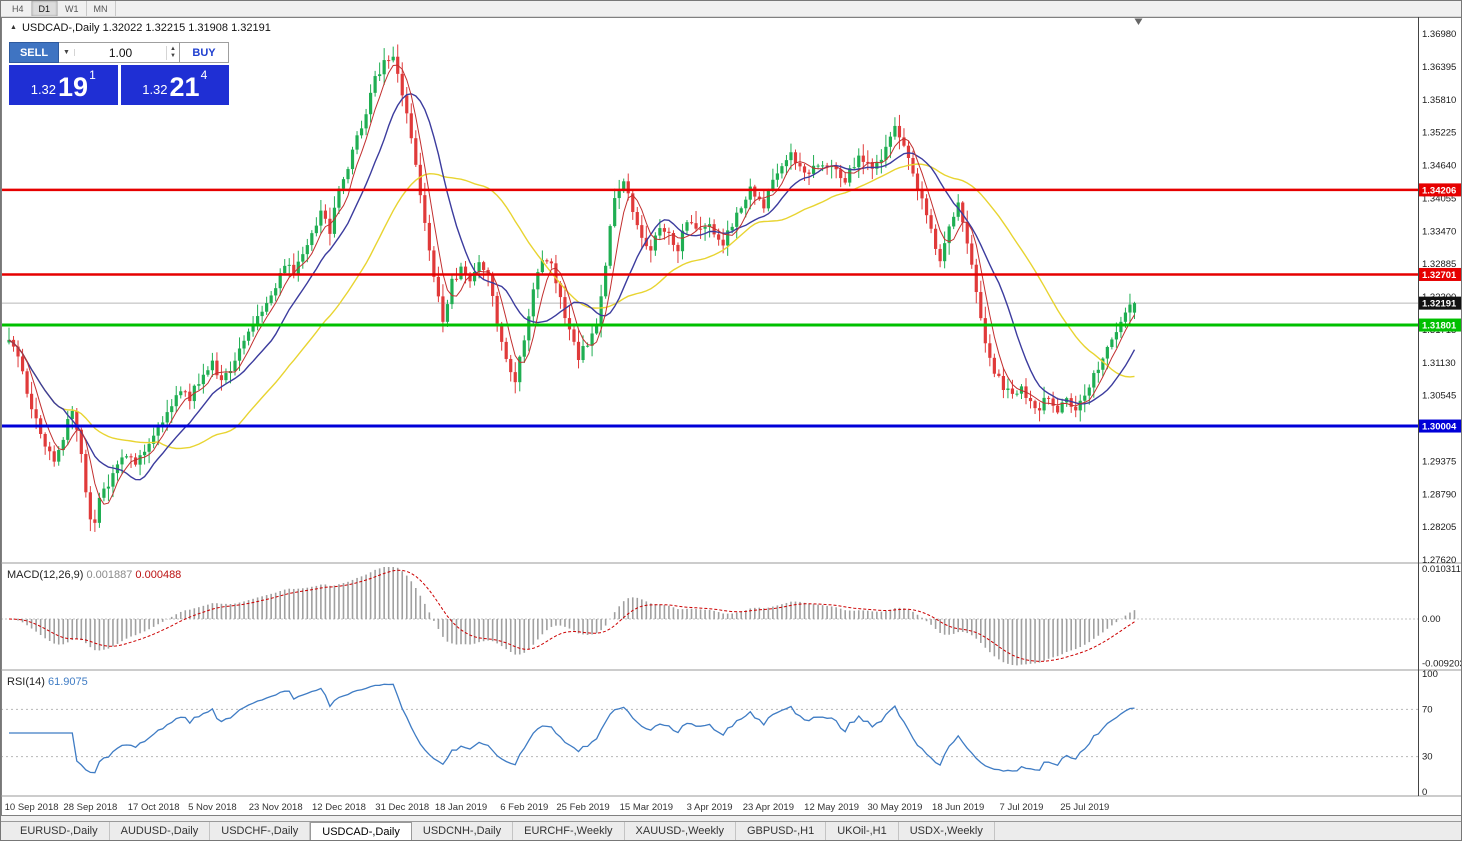 The width and height of the screenshot is (1462, 841). I want to click on svg-text: 1.34055, so click(1439, 198).